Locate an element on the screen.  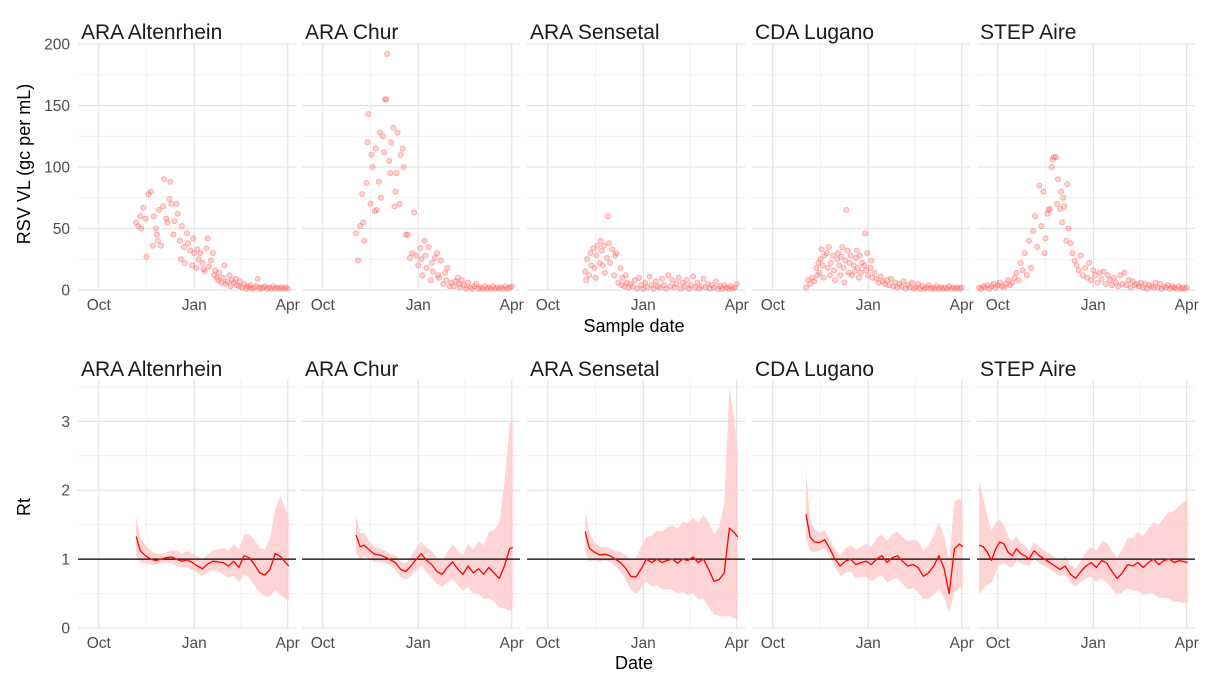
panel-0-3: CDA Lugano Oct Jan Apr is located at coordinates (863, 167).